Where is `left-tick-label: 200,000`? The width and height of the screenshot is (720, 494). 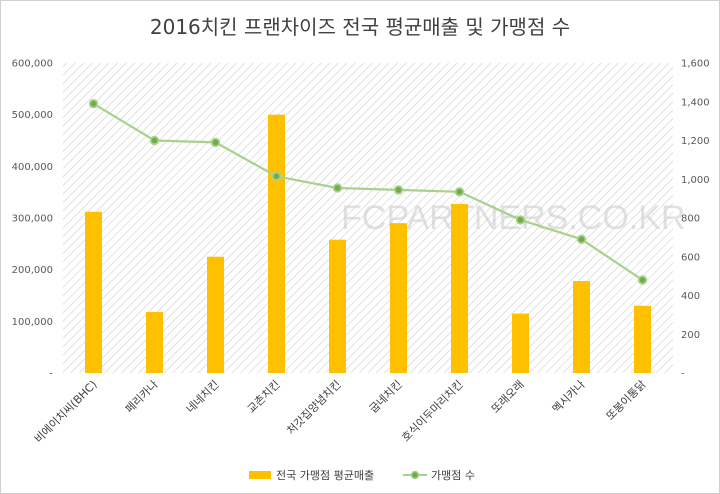
left-tick-label: 200,000 is located at coordinates (32, 270).